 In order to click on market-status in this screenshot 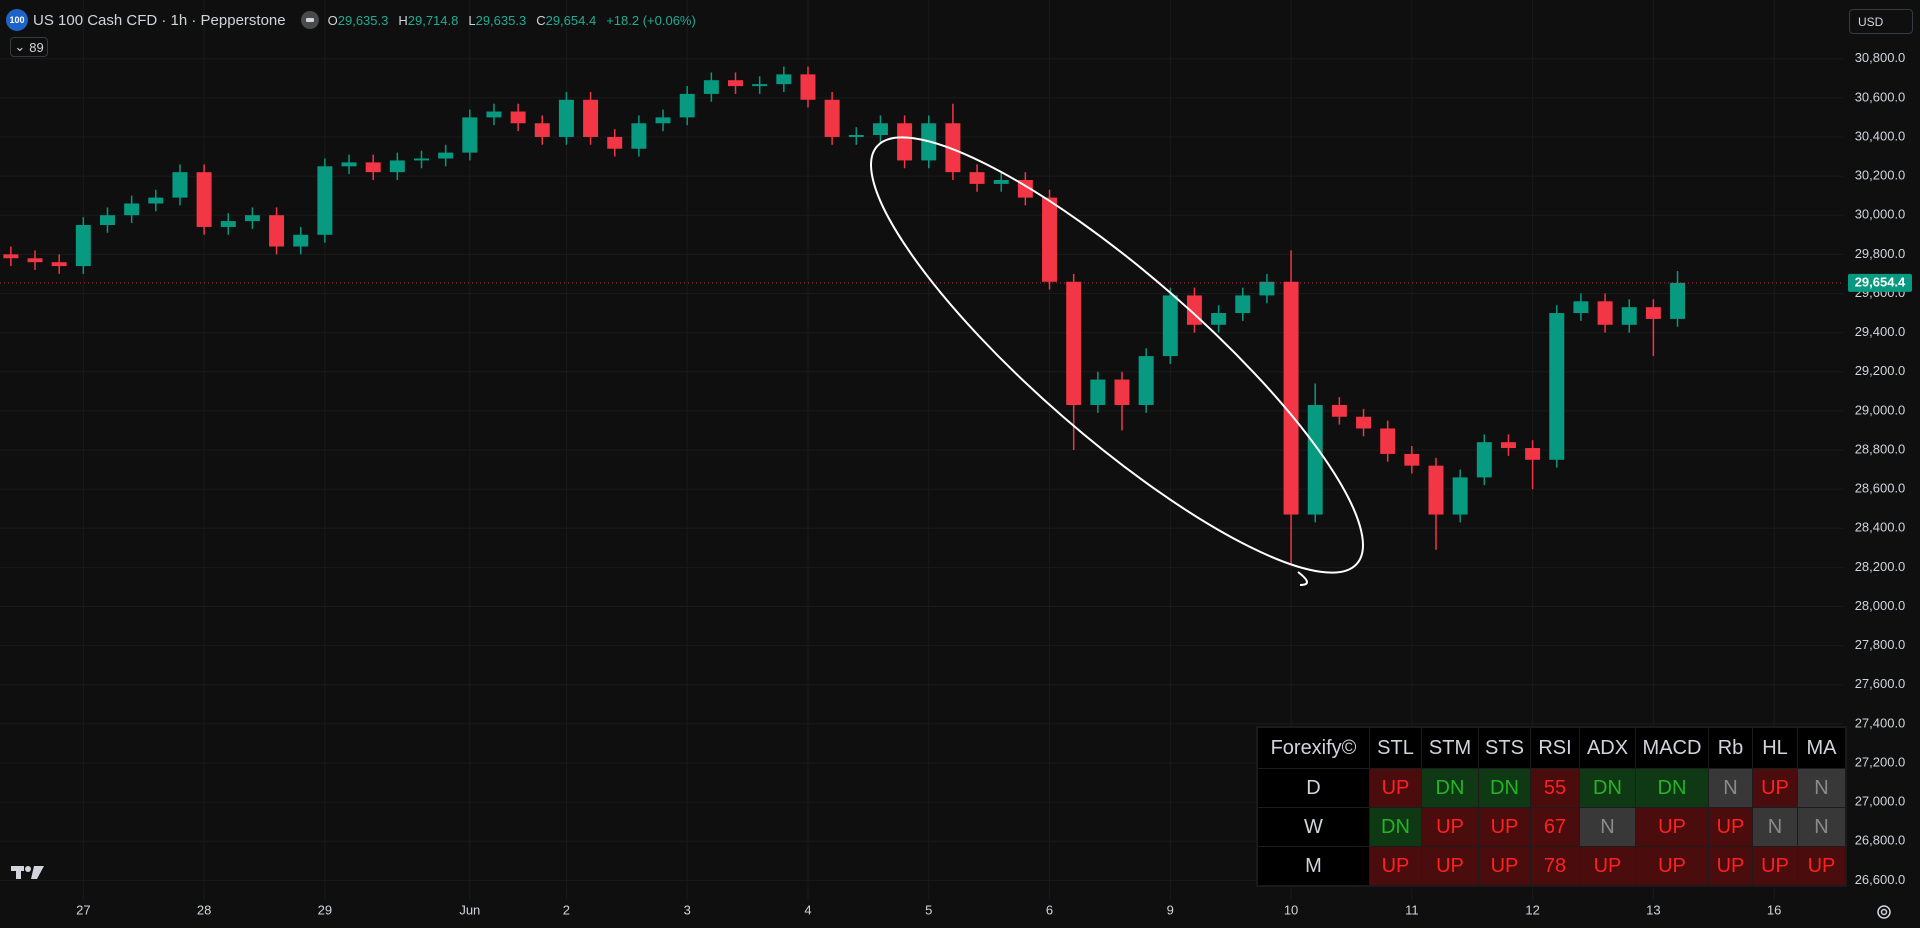, I will do `click(309, 20)`.